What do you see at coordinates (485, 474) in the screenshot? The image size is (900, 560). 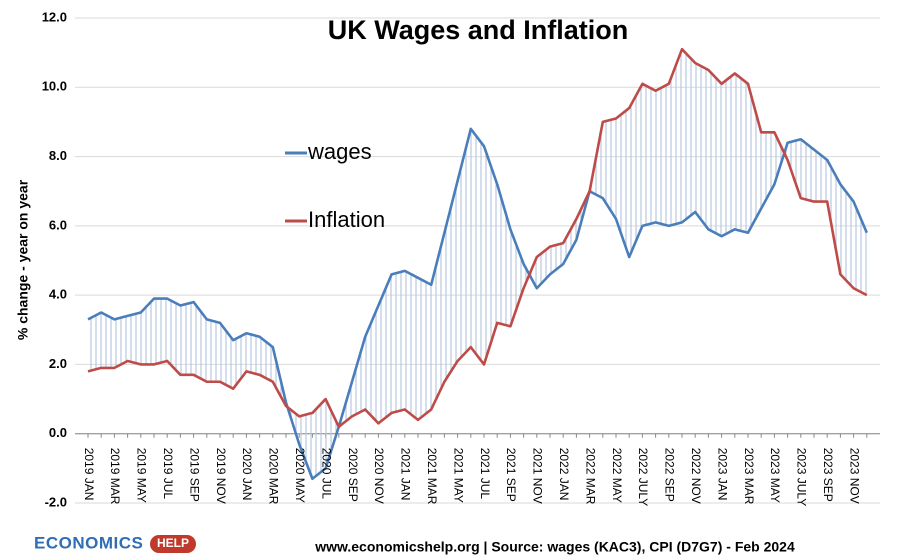 I see `x-tick-label: 2021 JUL` at bounding box center [485, 474].